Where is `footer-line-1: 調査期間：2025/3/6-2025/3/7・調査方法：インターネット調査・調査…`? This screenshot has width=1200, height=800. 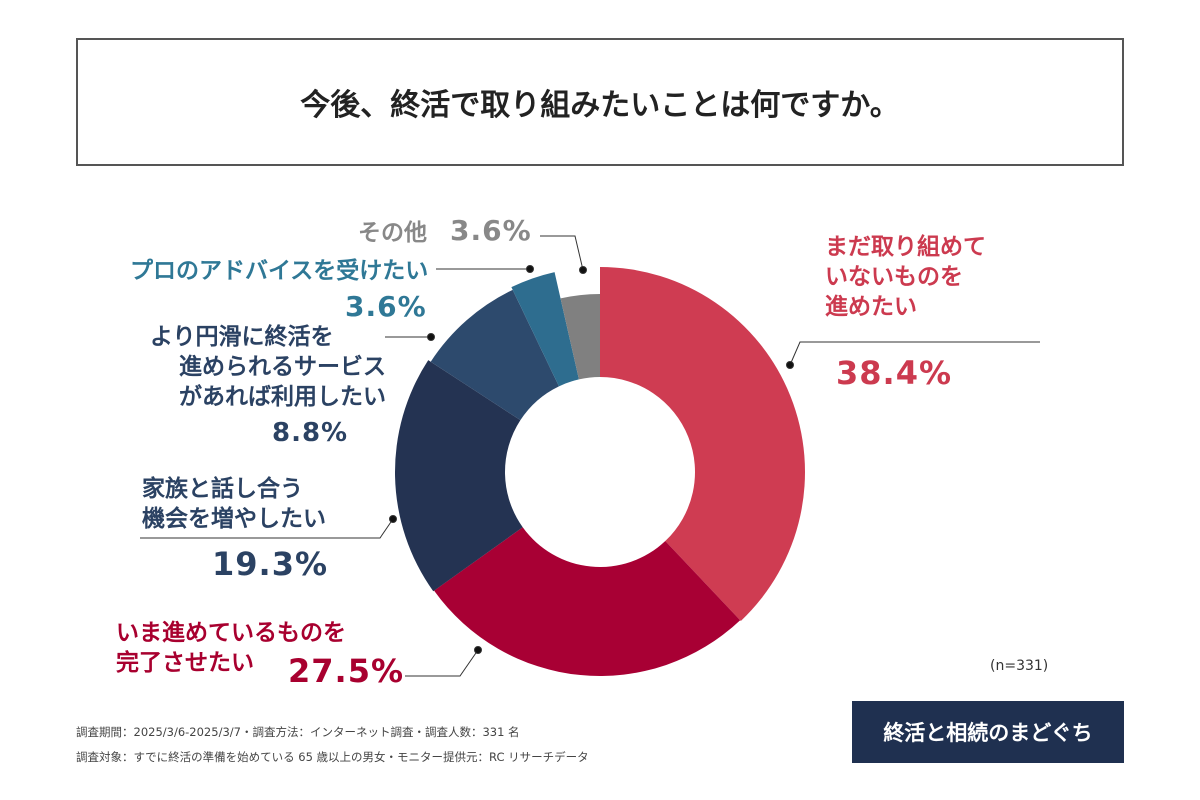
footer-line-1: 調査期間：2025/3/6-2025/3/7・調査方法：インターネット調査・調査… is located at coordinates (298, 732).